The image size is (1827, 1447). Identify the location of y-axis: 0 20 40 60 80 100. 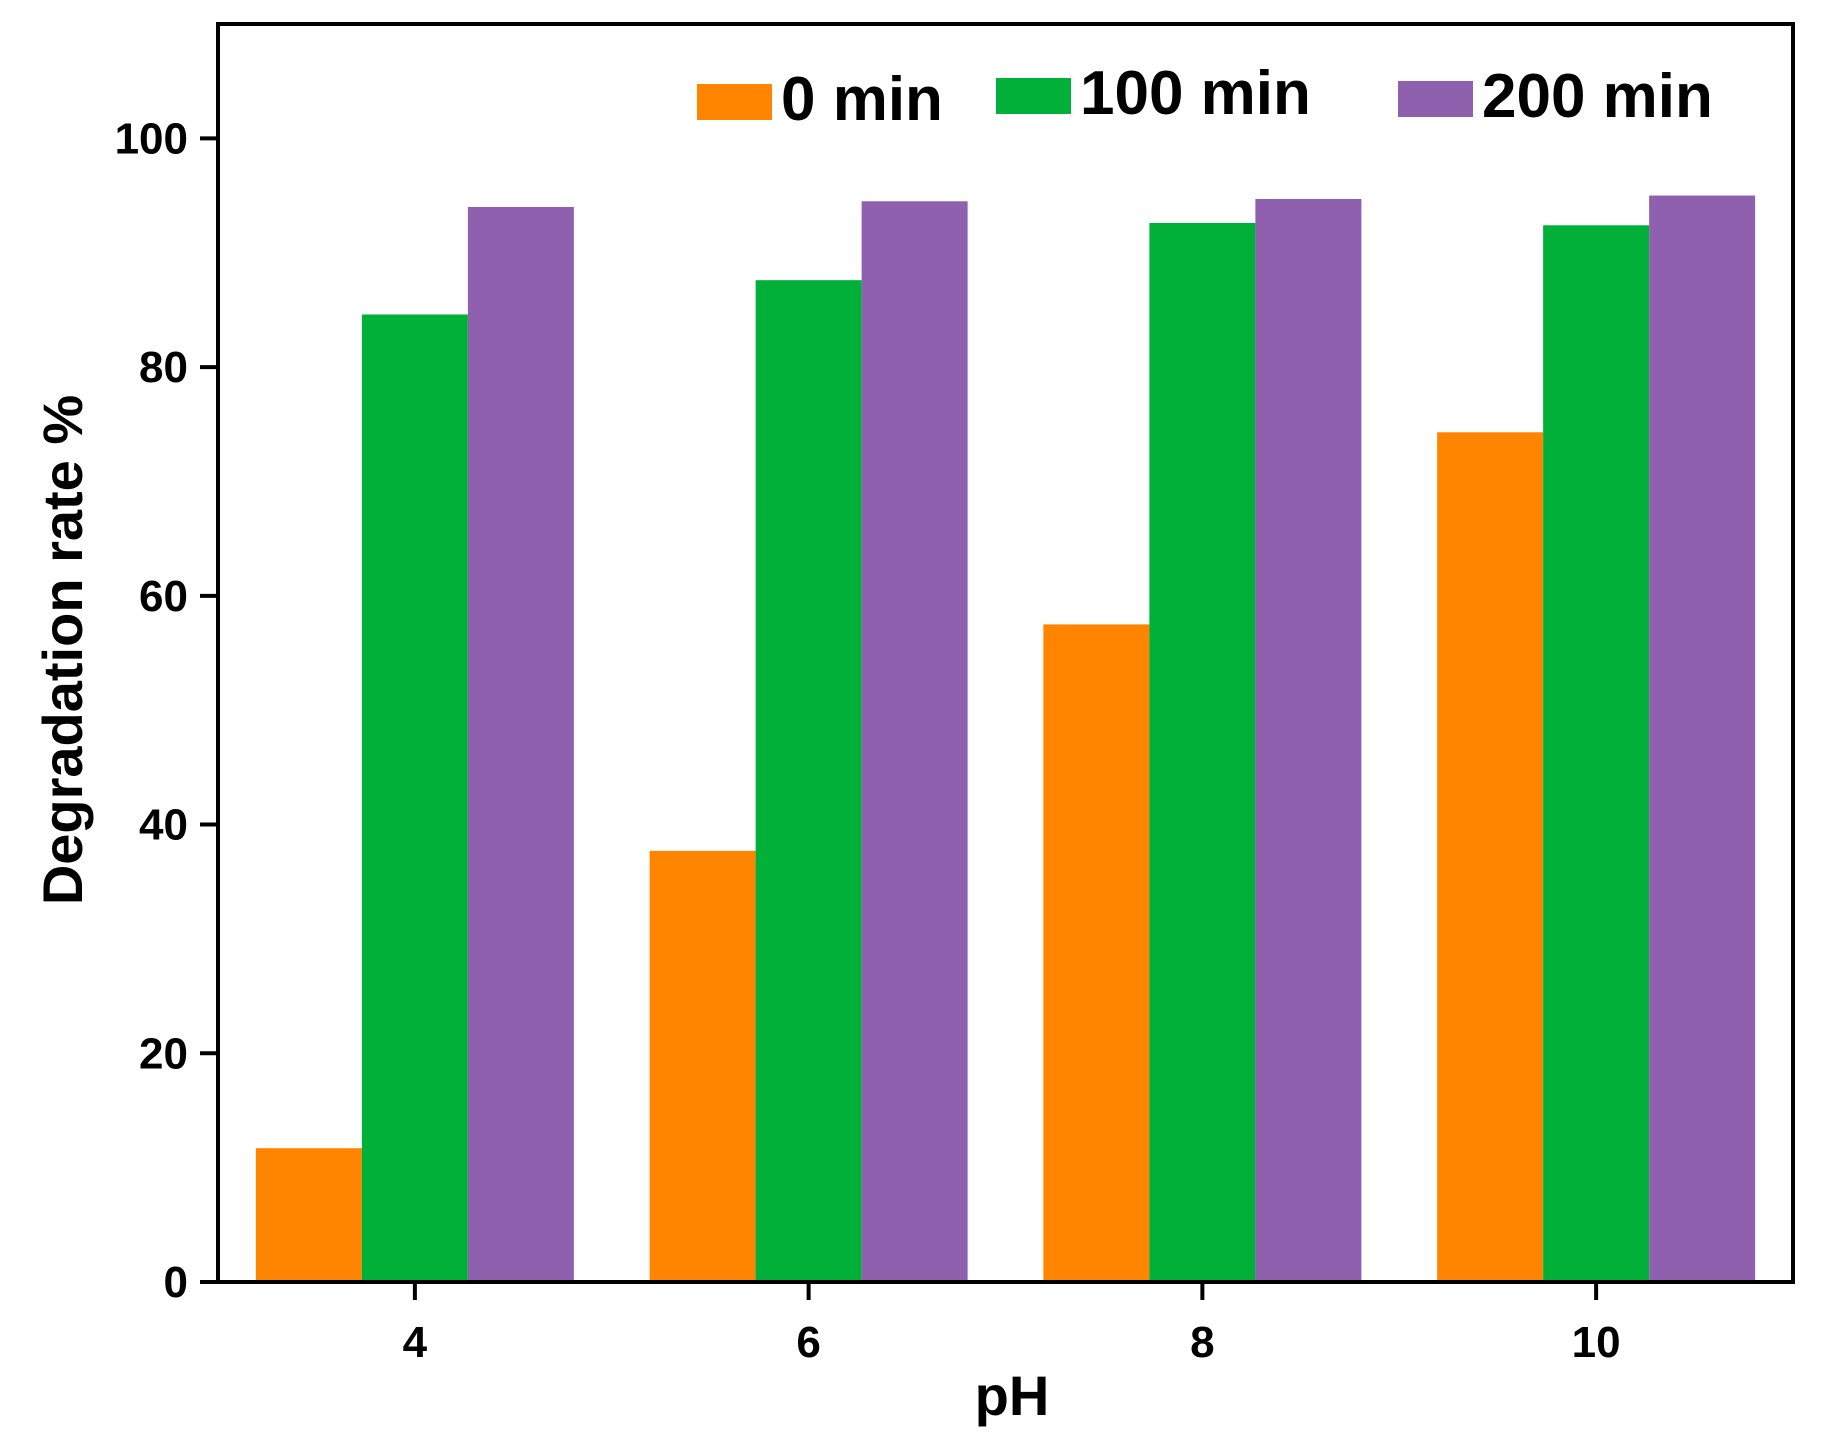
(166, 710).